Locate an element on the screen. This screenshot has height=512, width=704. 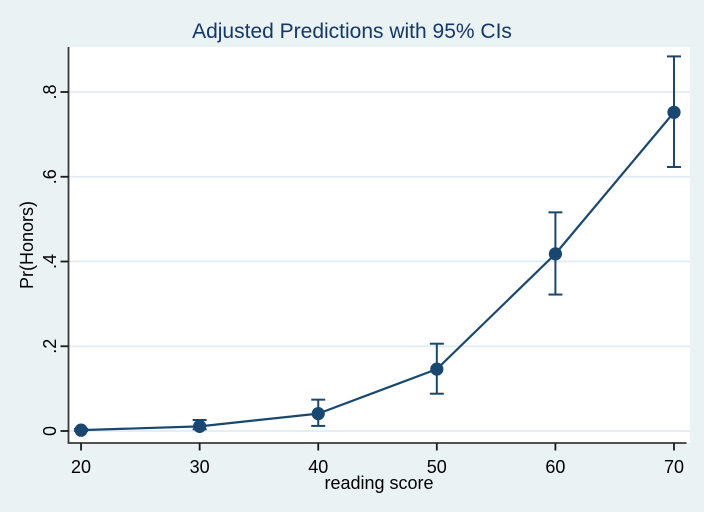
x-tick-label: 50 is located at coordinates (437, 467).